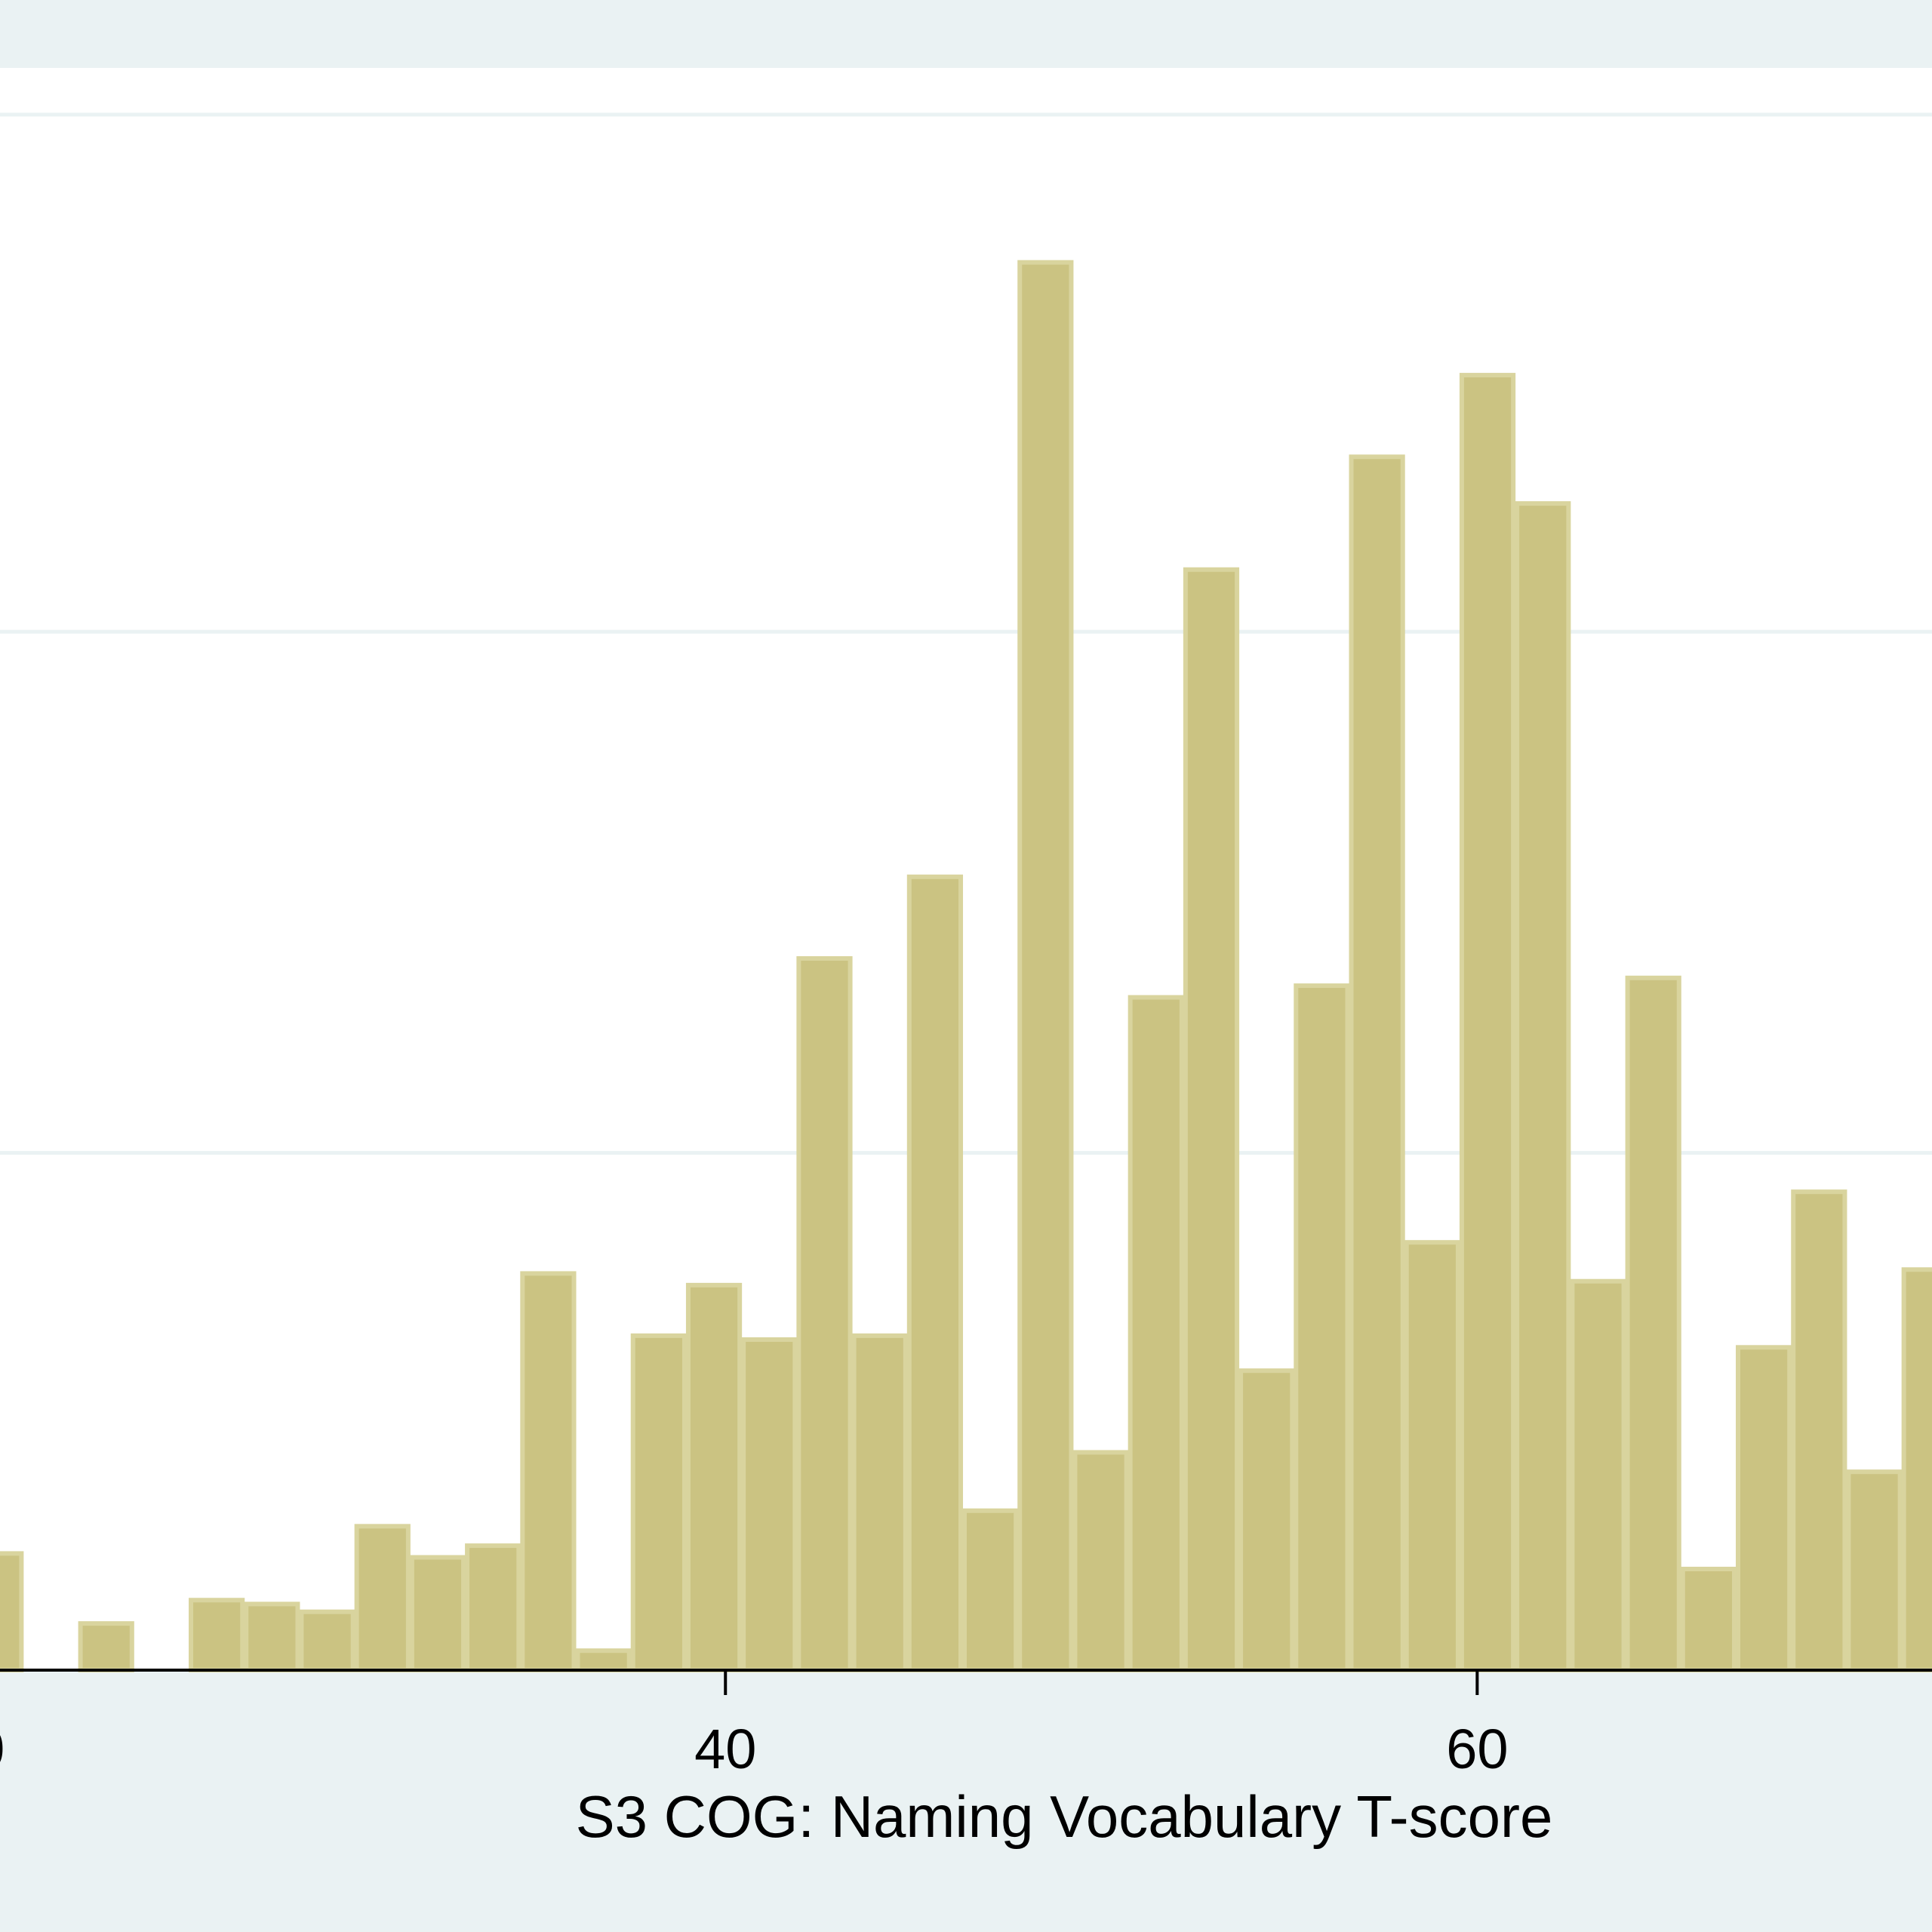  What do you see at coordinates (2, 1749) in the screenshot?
I see `x-tick-label: 20` at bounding box center [2, 1749].